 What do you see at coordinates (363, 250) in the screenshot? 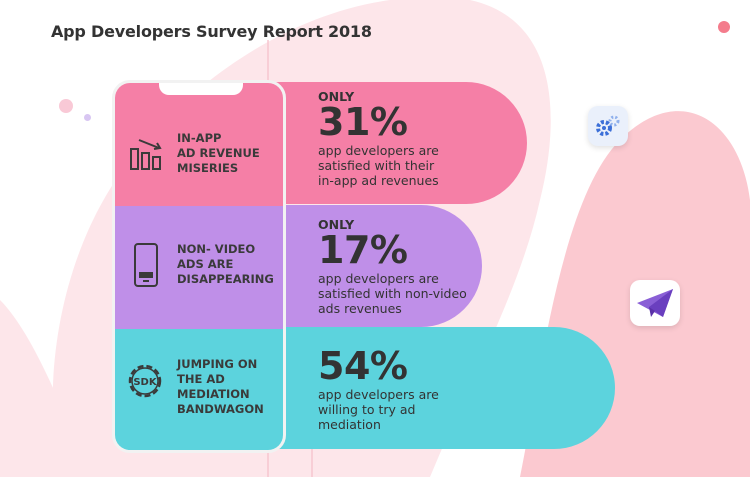
I see `stat-percent: 17%` at bounding box center [363, 250].